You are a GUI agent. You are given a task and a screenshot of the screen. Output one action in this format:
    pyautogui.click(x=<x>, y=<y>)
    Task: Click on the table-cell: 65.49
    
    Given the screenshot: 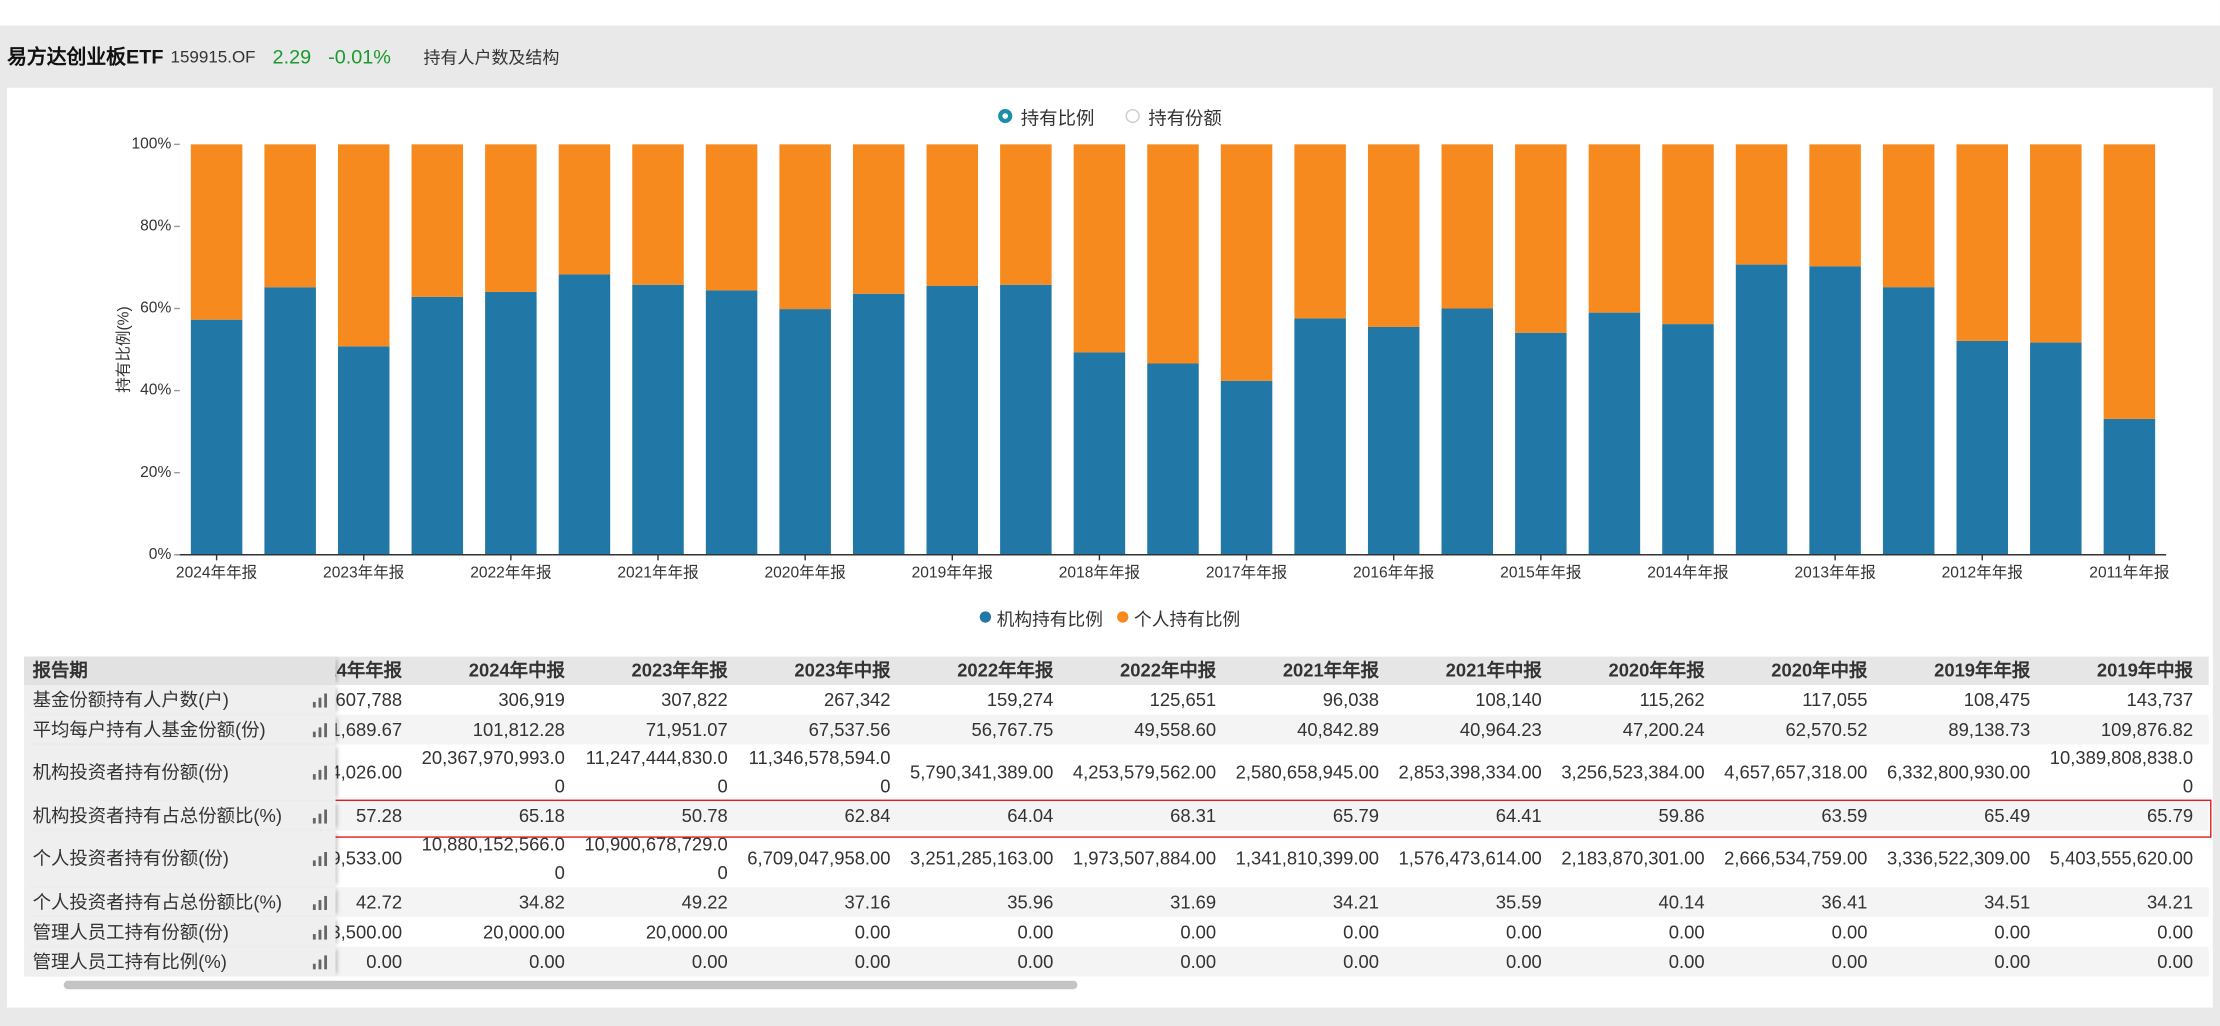 What is the action you would take?
    pyautogui.click(x=1957, y=816)
    